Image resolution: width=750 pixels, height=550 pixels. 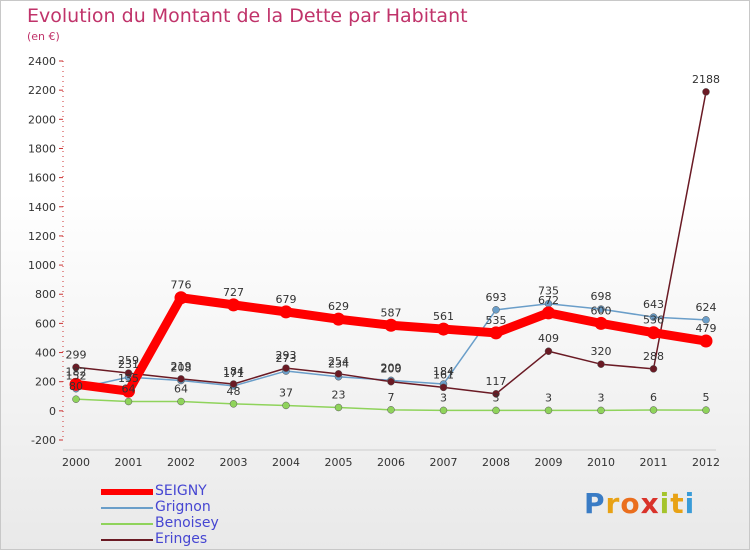 I want to click on data-label-eringes: 409, so click(x=548, y=338).